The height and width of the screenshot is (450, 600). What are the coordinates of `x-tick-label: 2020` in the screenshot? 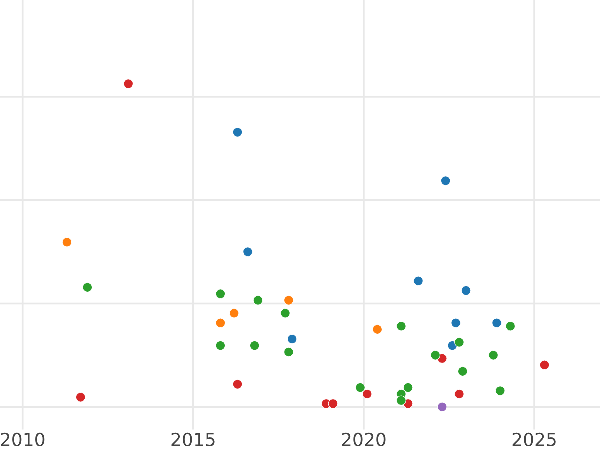 It's located at (364, 439).